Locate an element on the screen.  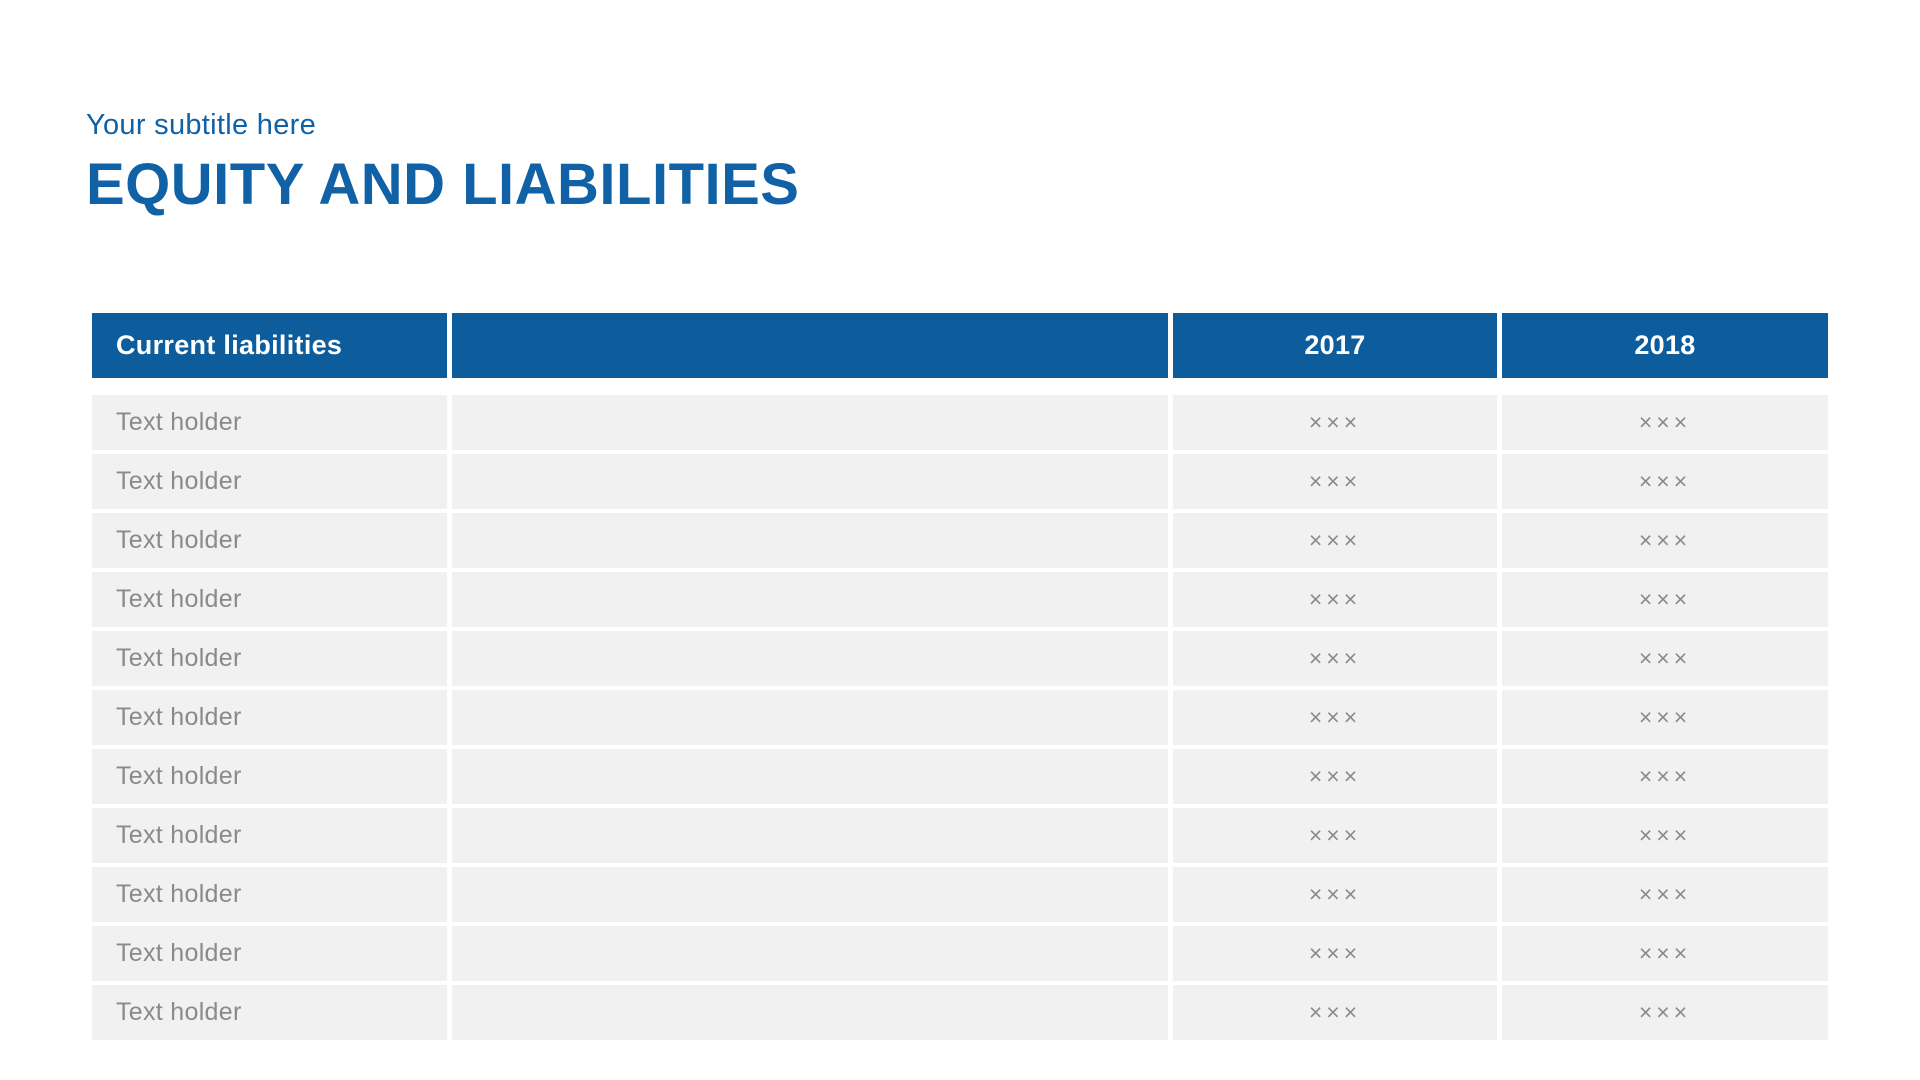
slide-title: EQUITY AND LIABILITIES is located at coordinates (443, 184).